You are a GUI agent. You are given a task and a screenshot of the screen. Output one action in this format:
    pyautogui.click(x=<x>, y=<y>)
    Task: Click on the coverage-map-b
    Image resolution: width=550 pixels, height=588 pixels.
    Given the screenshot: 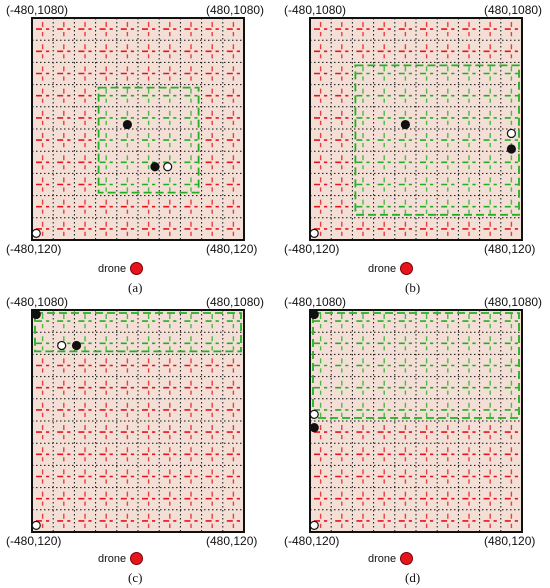 What is the action you would take?
    pyautogui.click(x=416, y=129)
    